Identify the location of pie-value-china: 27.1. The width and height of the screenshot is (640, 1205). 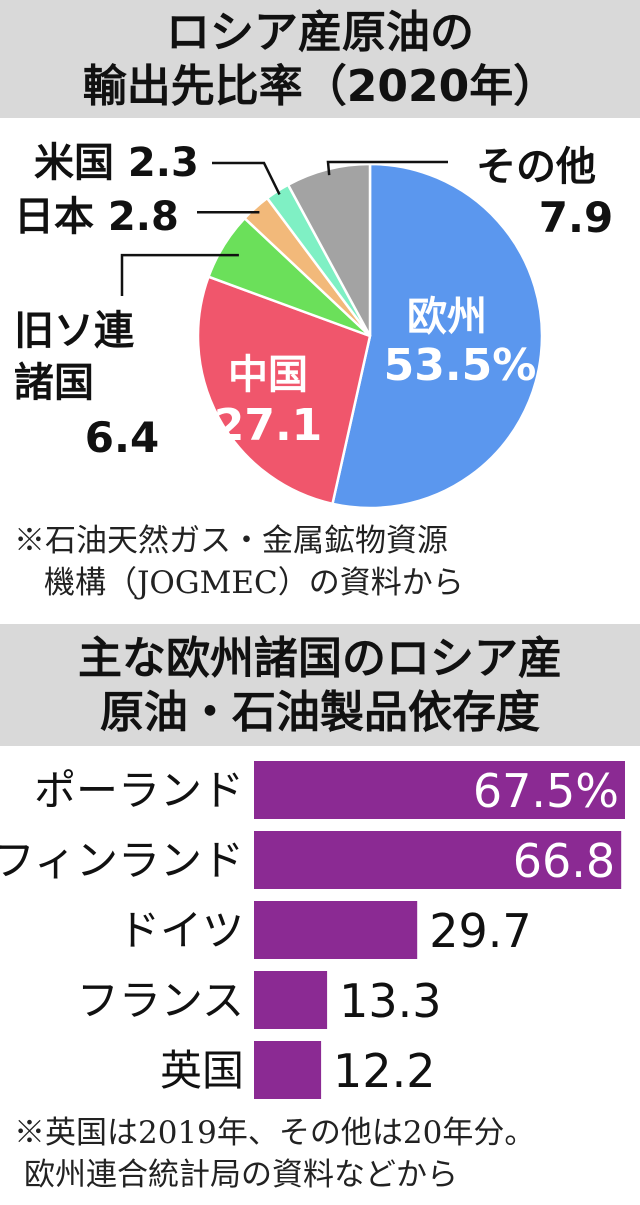
(268, 425).